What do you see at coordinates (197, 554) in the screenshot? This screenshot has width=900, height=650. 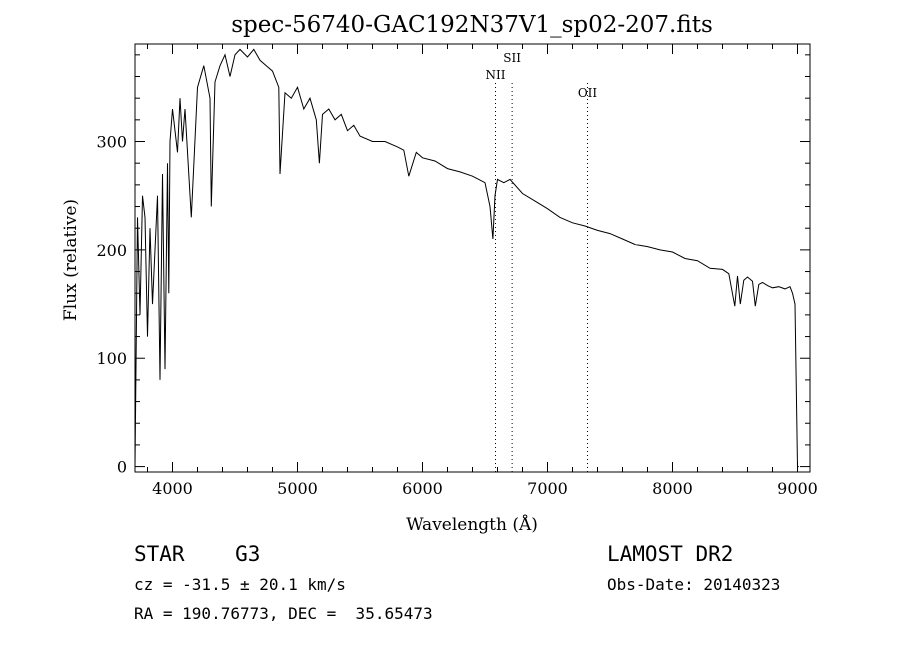 I see `object-class-text: STAR G3` at bounding box center [197, 554].